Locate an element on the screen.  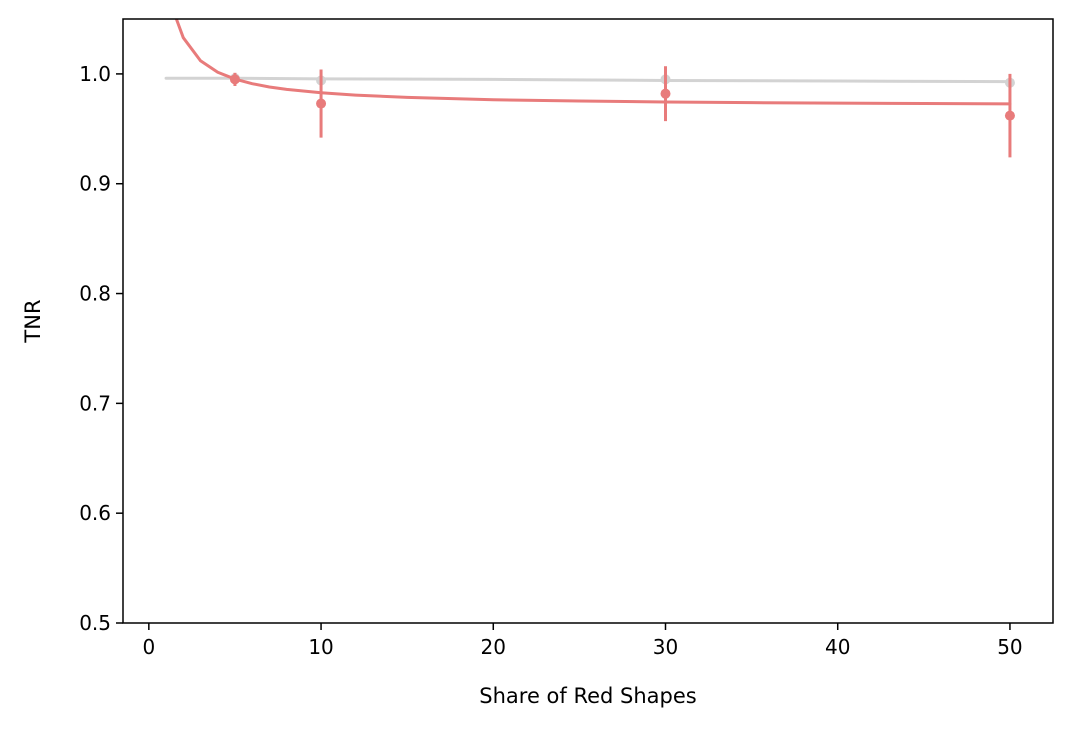
x-tick-label: 50 is located at coordinates (1009, 647).